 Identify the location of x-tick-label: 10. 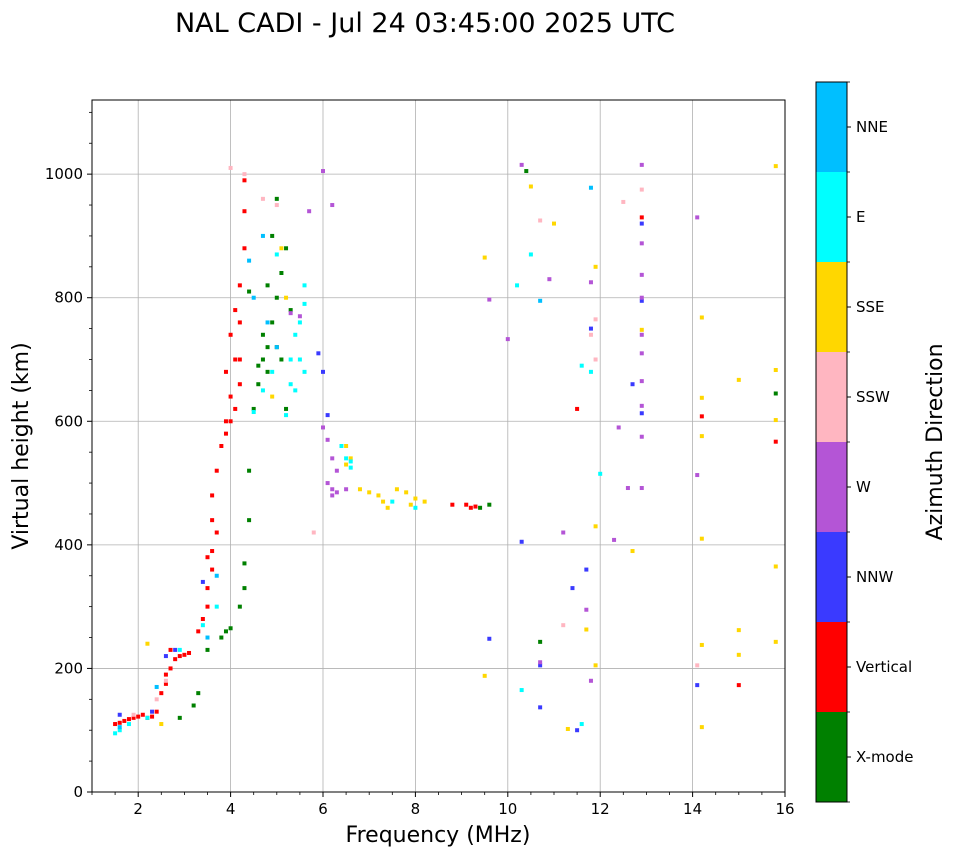
(507, 809).